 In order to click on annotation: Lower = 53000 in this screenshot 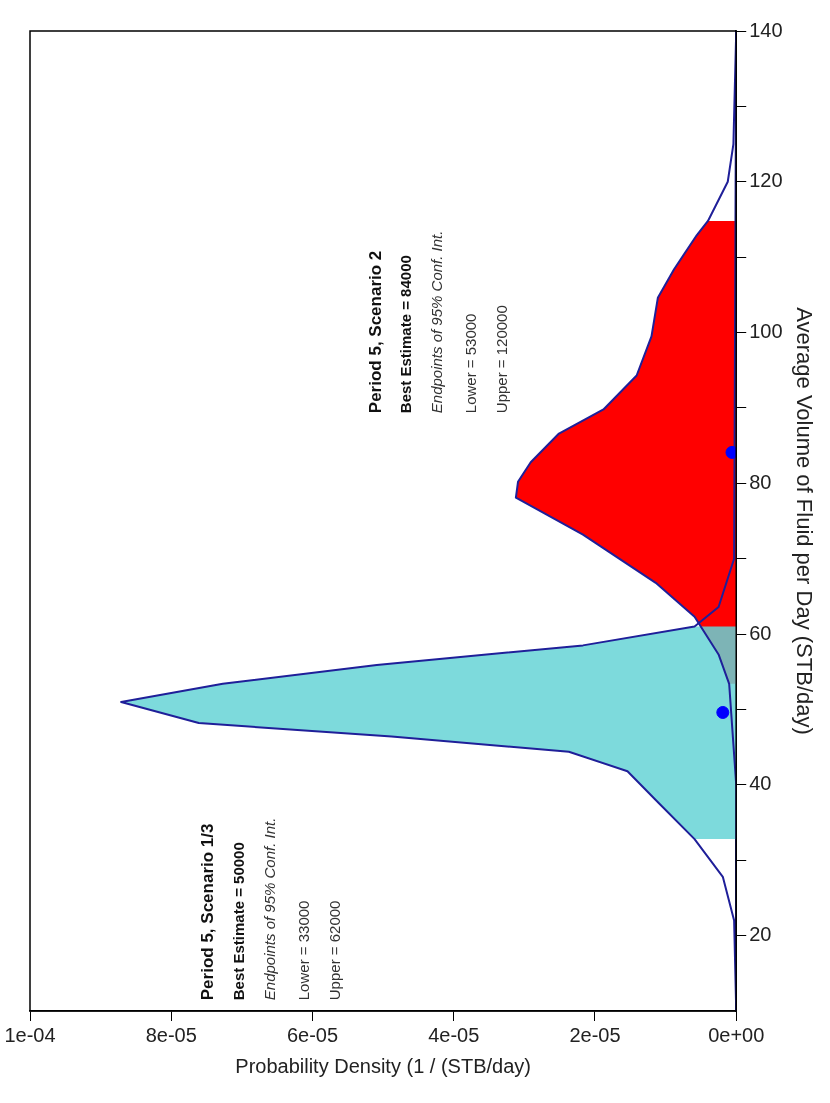, I will do `click(471, 363)`.